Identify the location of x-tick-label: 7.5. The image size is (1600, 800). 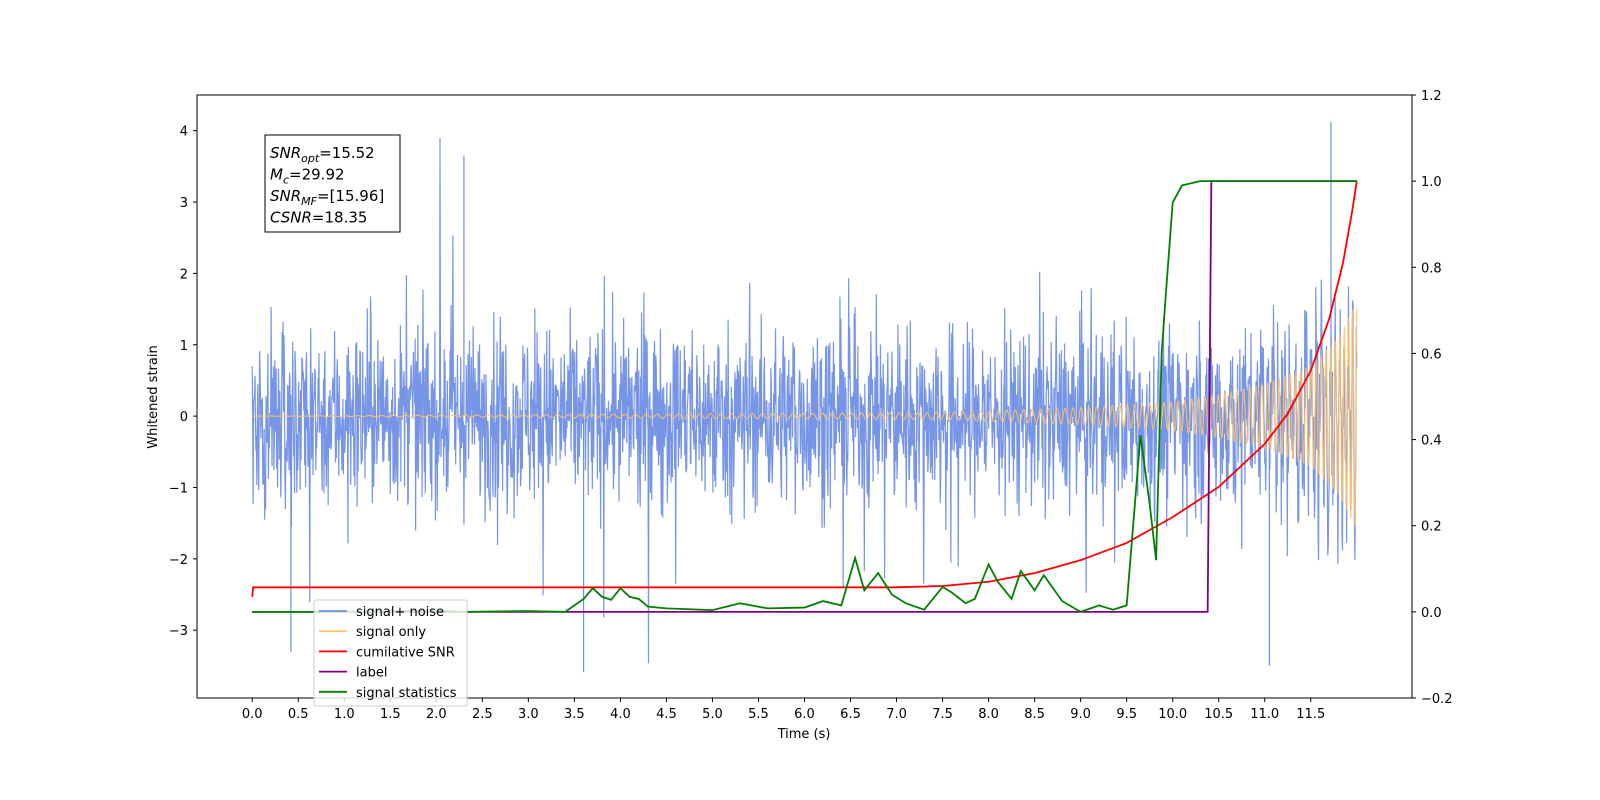
(942, 714).